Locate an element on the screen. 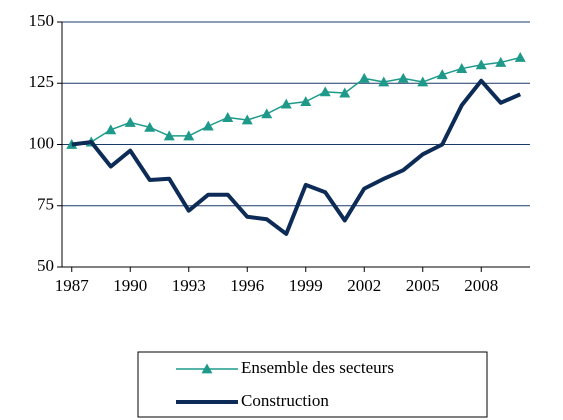 The width and height of the screenshot is (563, 420). legend-box is located at coordinates (312, 384).